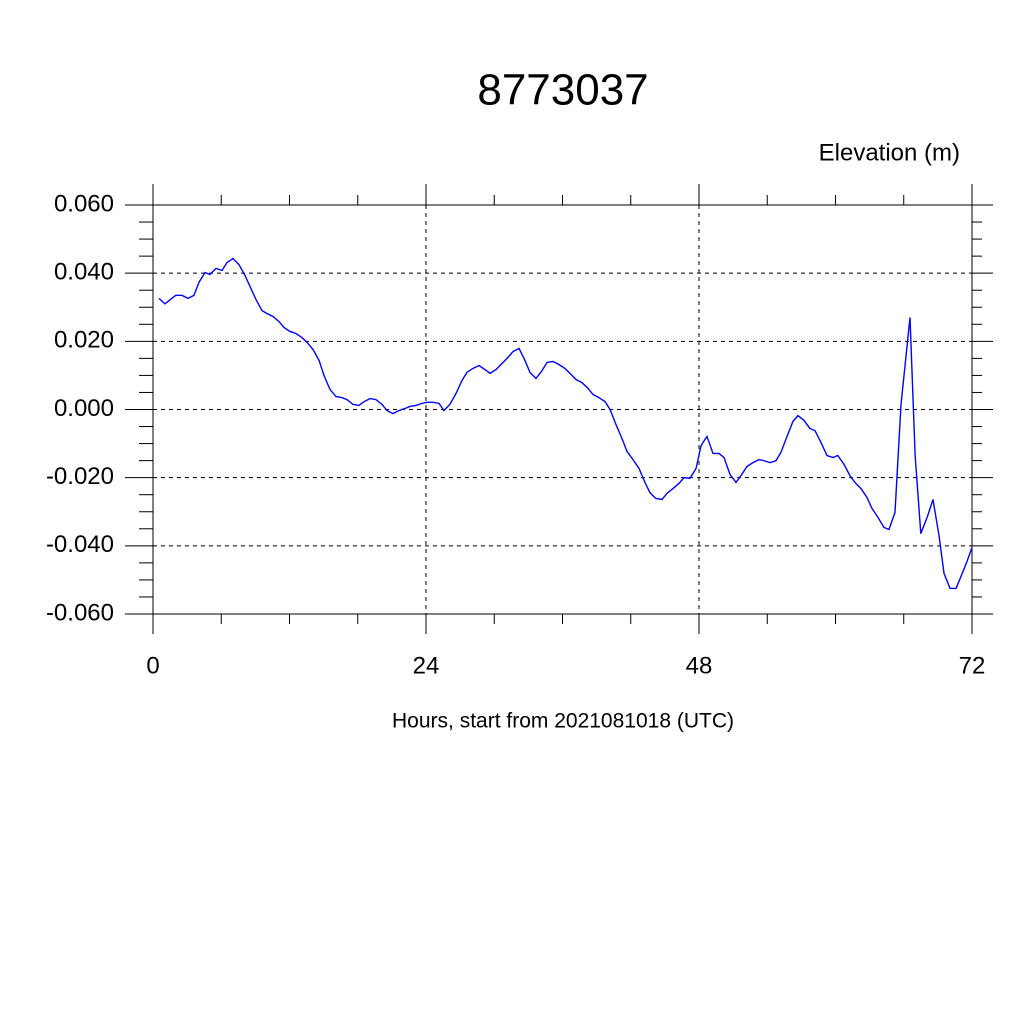  Describe the element at coordinates (80, 544) in the screenshot. I see `y-tick-label: -0.040` at that location.